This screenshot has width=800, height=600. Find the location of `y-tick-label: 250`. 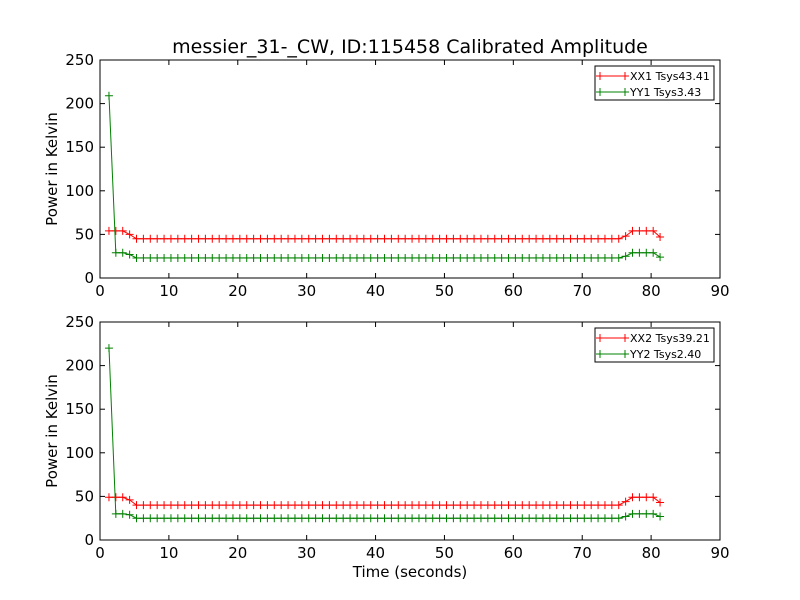

y-tick-label: 250 is located at coordinates (79, 322).